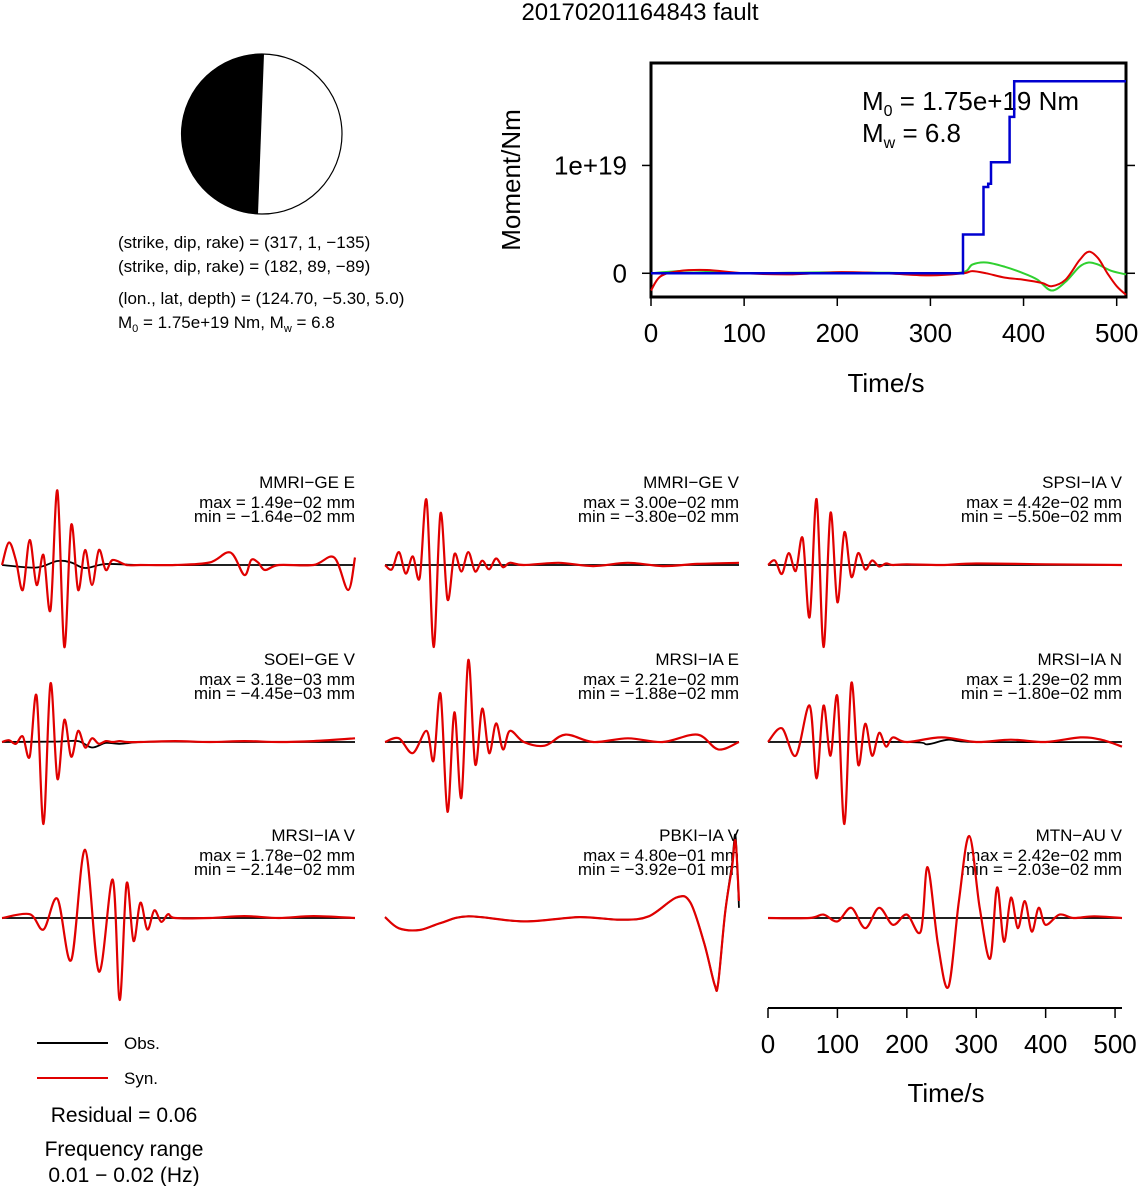 The image size is (1139, 1186). Describe the element at coordinates (277, 679) in the screenshot. I see `max-amplitude: max = 3.18e−03 mm` at that location.